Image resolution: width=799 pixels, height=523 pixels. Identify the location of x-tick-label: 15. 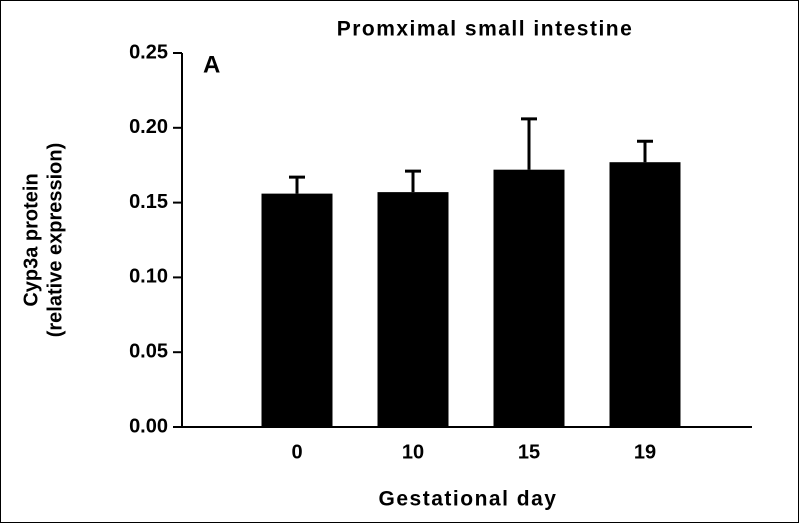
(529, 452).